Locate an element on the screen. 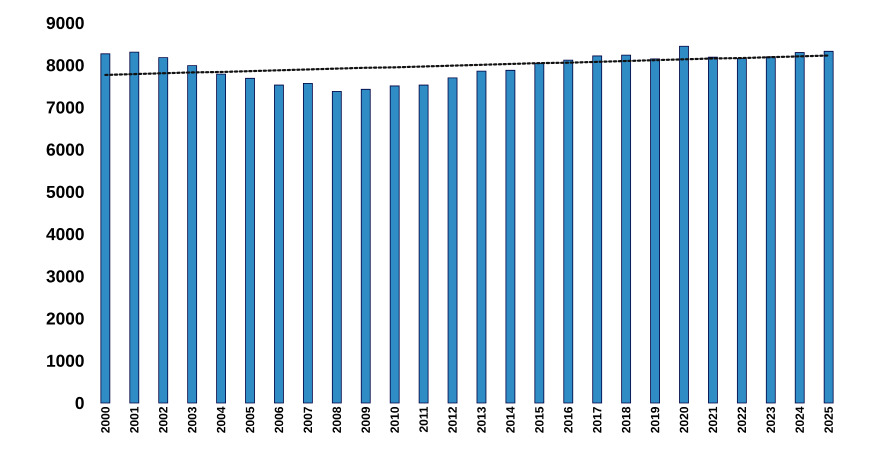 The height and width of the screenshot is (464, 875). y-tick-label: 1000 is located at coordinates (65, 360).